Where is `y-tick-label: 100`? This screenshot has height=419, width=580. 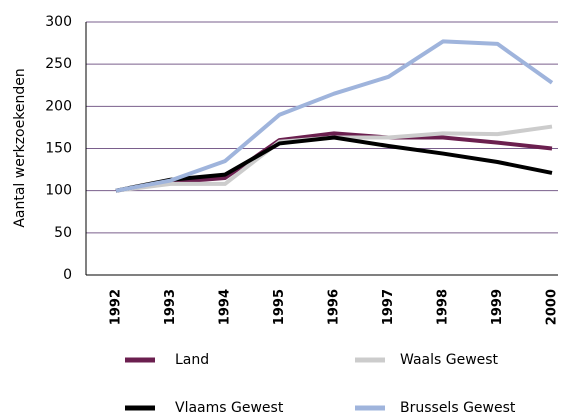
y-tick-label: 100 is located at coordinates (58, 191).